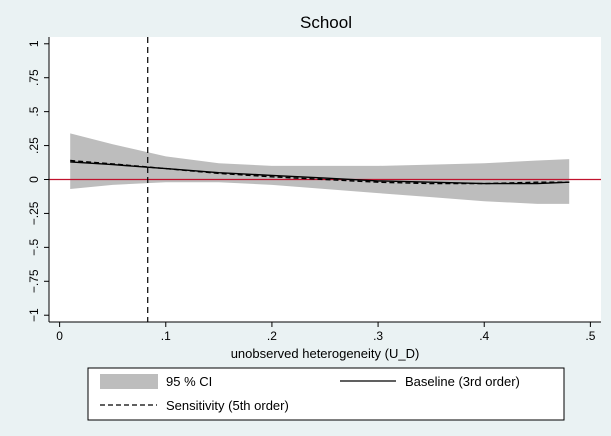 This screenshot has height=436, width=611. I want to click on sensitivity-series-line, so click(320, 172).